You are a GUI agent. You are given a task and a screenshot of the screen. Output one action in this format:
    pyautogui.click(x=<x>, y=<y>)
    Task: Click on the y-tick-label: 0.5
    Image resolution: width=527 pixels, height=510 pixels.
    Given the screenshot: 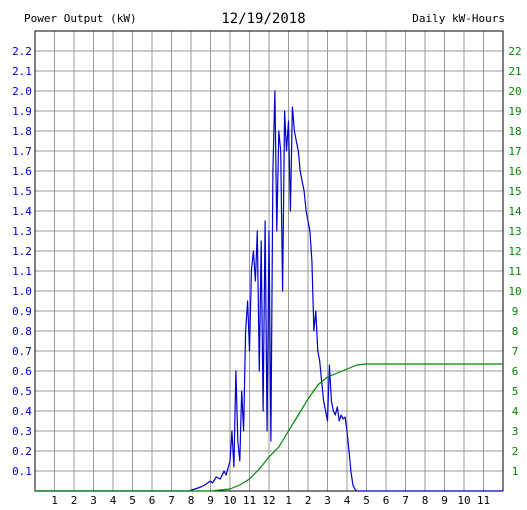 What is the action you would take?
    pyautogui.click(x=22, y=391)
    